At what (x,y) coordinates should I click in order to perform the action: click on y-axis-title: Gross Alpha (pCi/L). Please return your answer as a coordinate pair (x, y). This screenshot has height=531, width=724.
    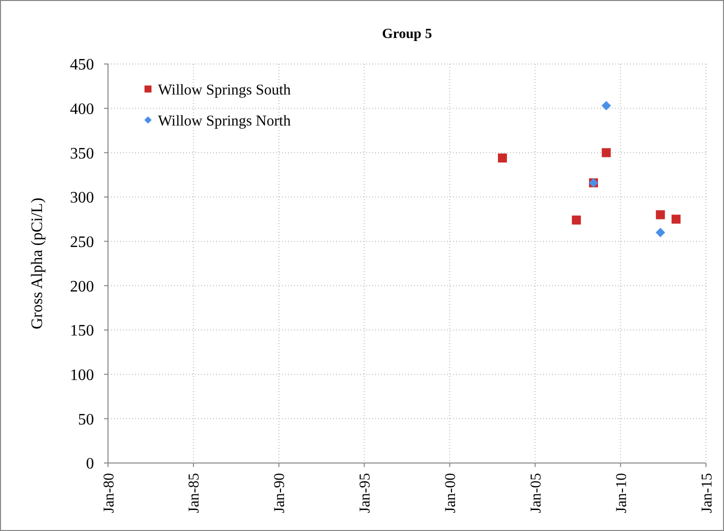
    Looking at the image, I should click on (37, 264).